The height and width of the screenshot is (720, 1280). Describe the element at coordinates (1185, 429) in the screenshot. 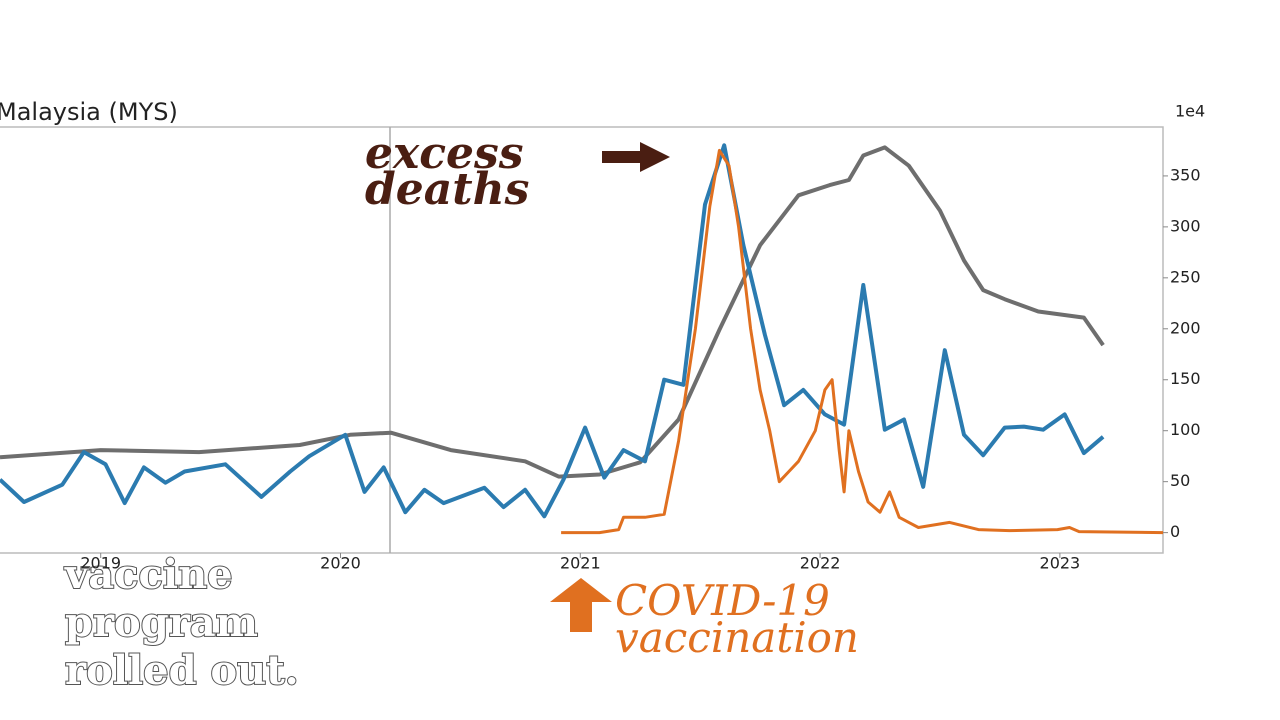

I see `y-tick-label: 100` at that location.